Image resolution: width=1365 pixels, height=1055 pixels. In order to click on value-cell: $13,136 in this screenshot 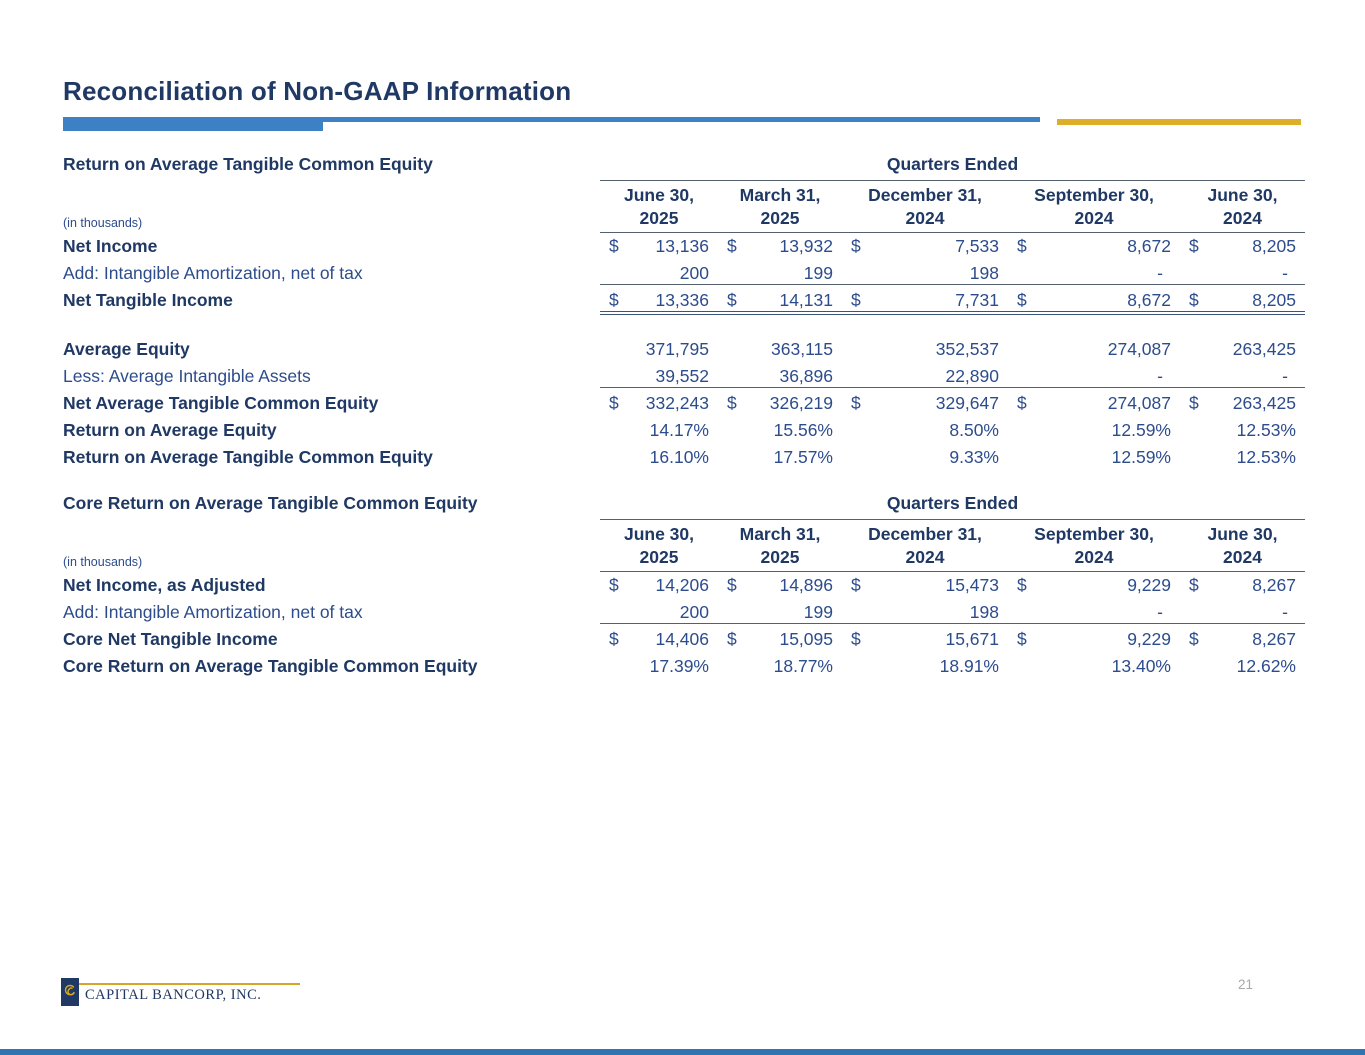, I will do `click(659, 246)`.